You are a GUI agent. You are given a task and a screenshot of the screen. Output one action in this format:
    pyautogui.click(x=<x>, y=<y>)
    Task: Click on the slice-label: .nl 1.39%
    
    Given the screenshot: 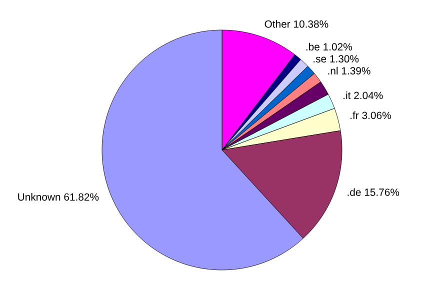 What is the action you would take?
    pyautogui.click(x=349, y=70)
    